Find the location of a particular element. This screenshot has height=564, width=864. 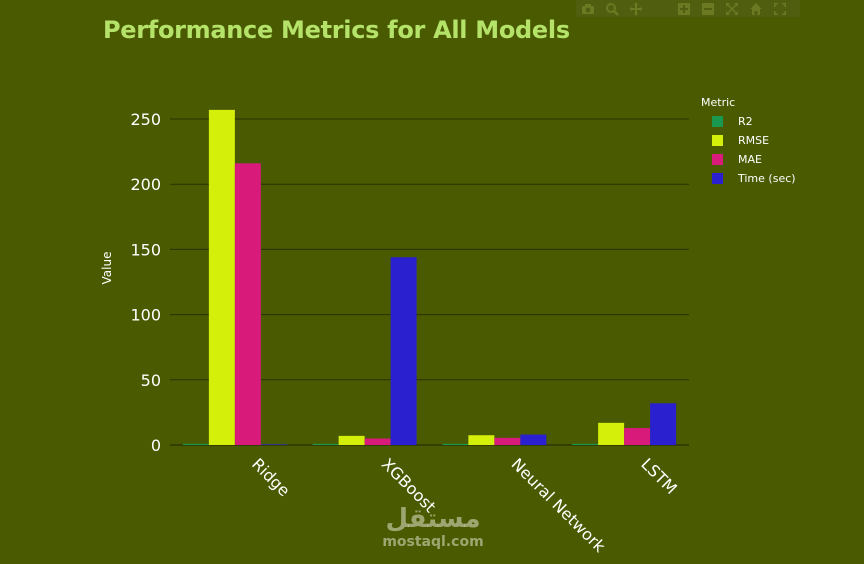

chart-title: Performance Metrics for All Models is located at coordinates (336, 30).